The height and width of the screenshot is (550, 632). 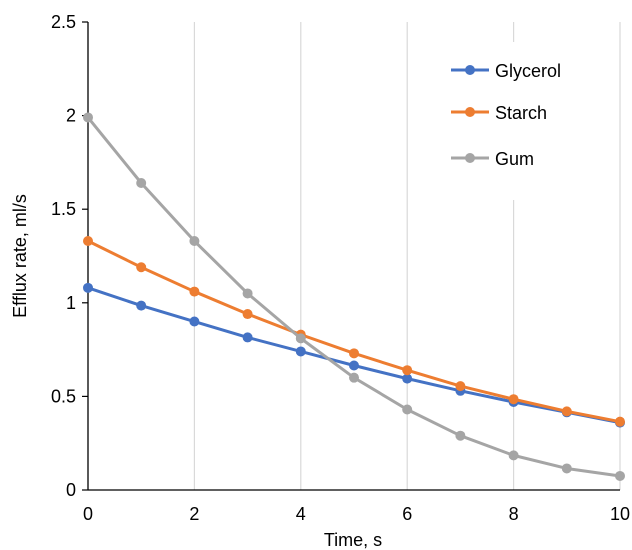 What do you see at coordinates (63, 22) in the screenshot?
I see `y-tick-label: 2.5` at bounding box center [63, 22].